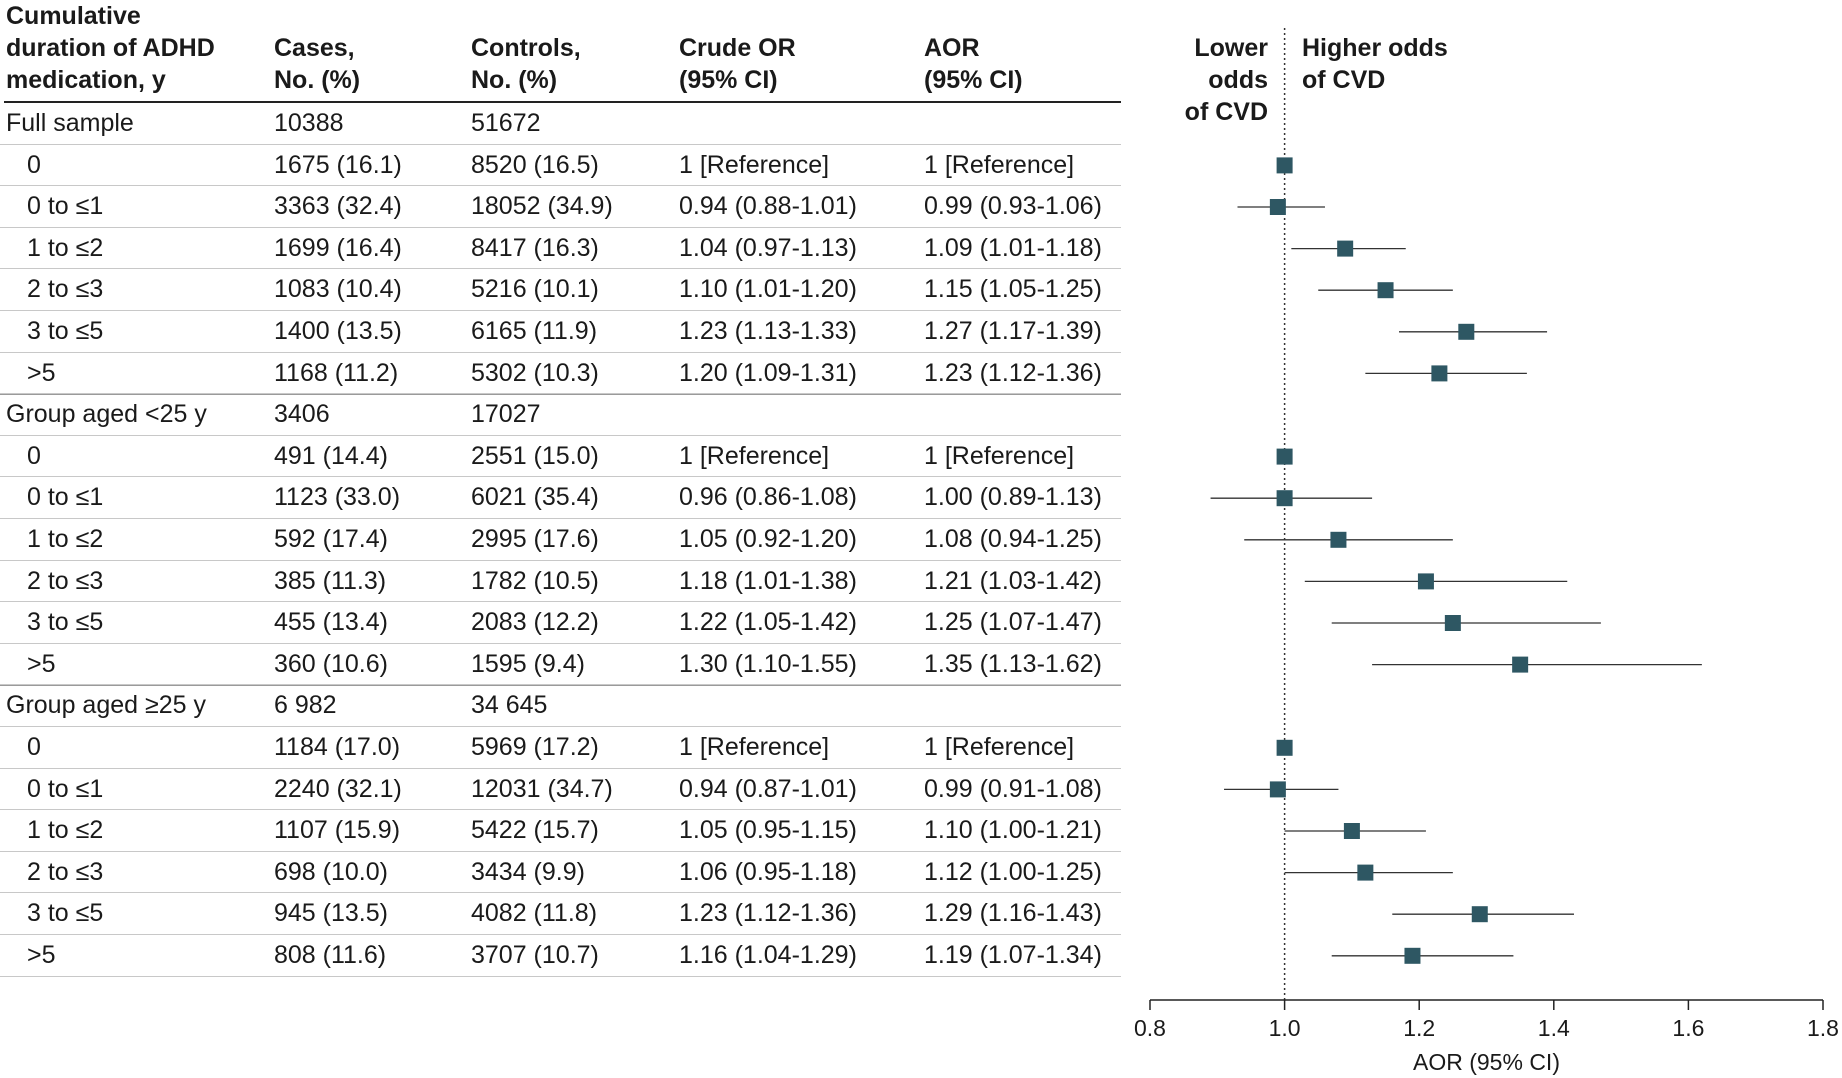 The image size is (1842, 1078). Describe the element at coordinates (338, 788) in the screenshot. I see `cases-cell: 2240 (32.1)` at that location.